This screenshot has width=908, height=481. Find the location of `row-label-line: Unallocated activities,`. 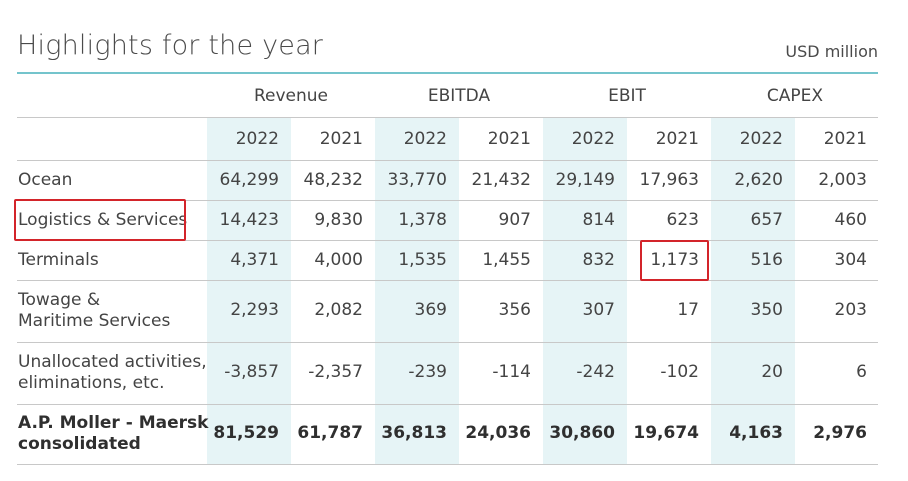

row-label-line: Unallocated activities, is located at coordinates (112, 362).